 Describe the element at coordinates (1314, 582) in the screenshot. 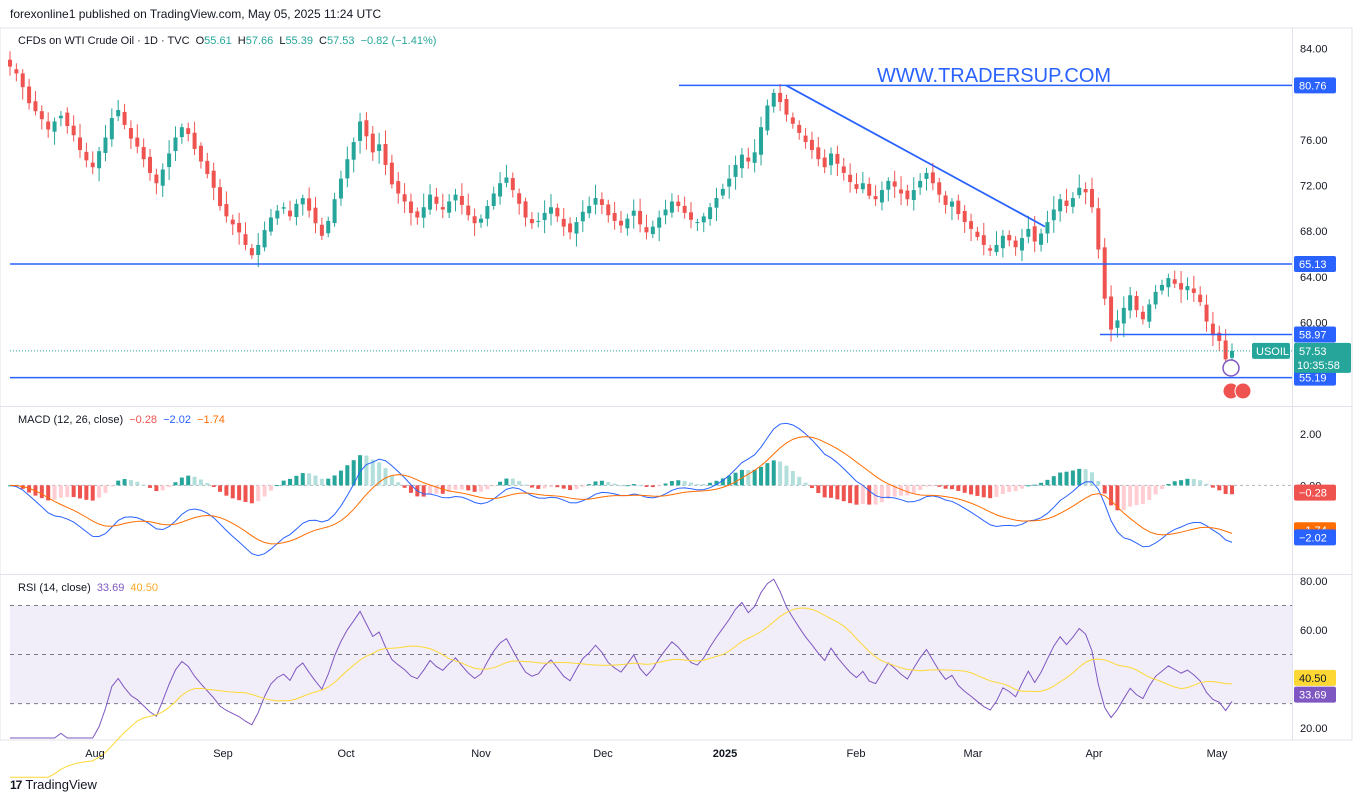

I see `rsi-tick-label: 80.00` at that location.